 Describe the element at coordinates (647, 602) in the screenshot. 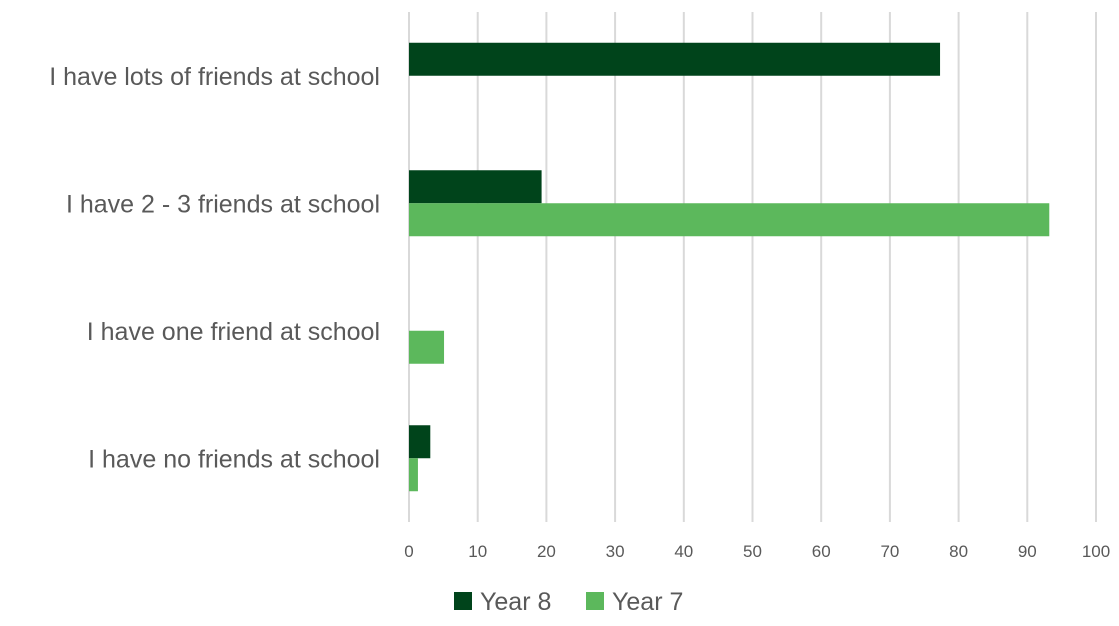

I see `legend-label: Year 7` at that location.